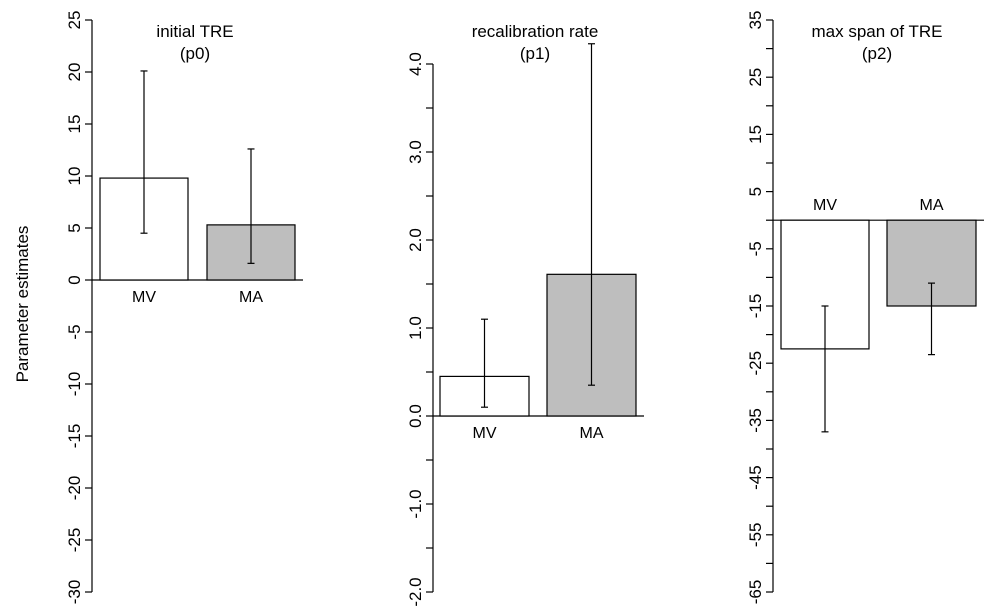  Describe the element at coordinates (74, 488) in the screenshot. I see `y-tick-label: -20` at that location.